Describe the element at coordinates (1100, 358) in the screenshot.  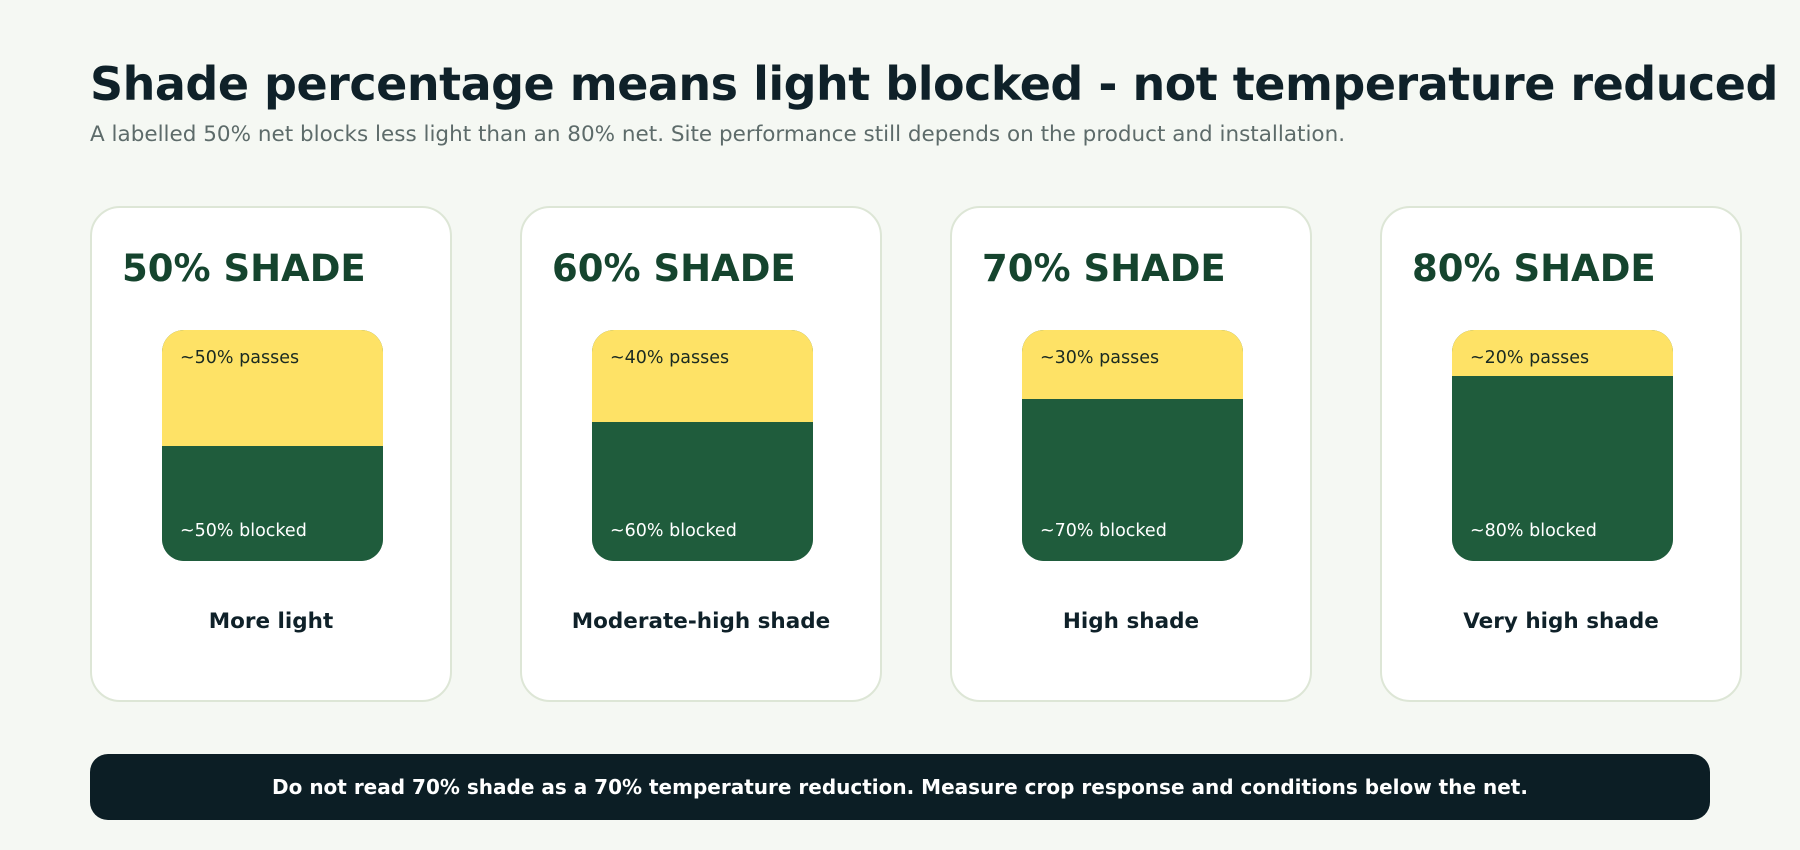
I see `passes-label: ~30% passes` at that location.